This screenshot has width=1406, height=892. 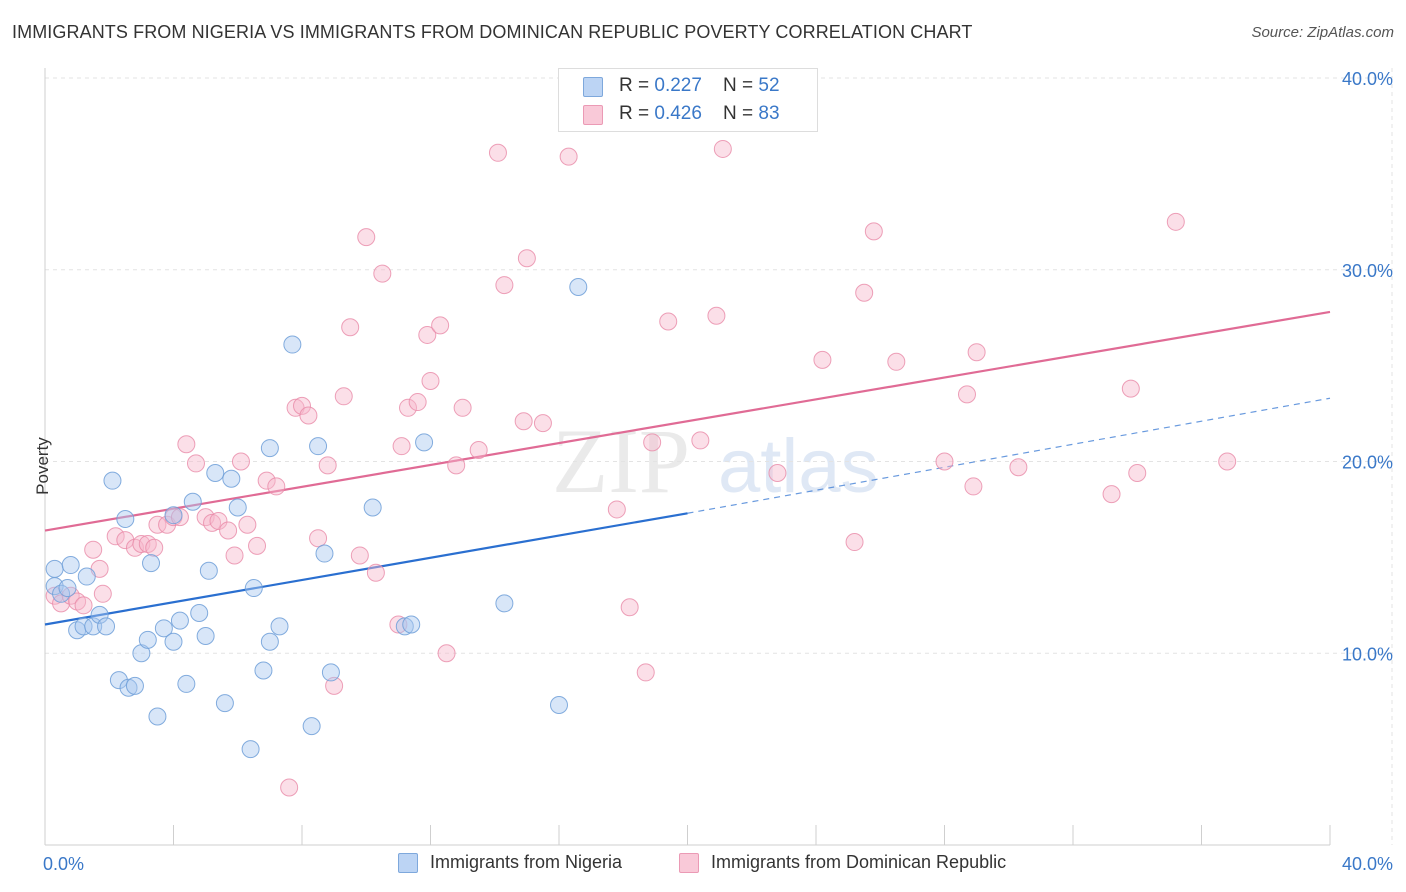 What do you see at coordinates (1367, 654) in the screenshot?
I see `y-tick-label: 10.0%` at bounding box center [1367, 654].